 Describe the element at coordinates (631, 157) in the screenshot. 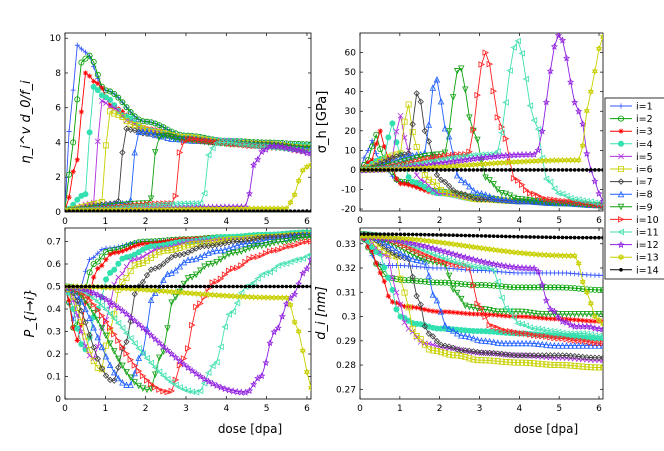

I see `legend-entry: i=5` at that location.